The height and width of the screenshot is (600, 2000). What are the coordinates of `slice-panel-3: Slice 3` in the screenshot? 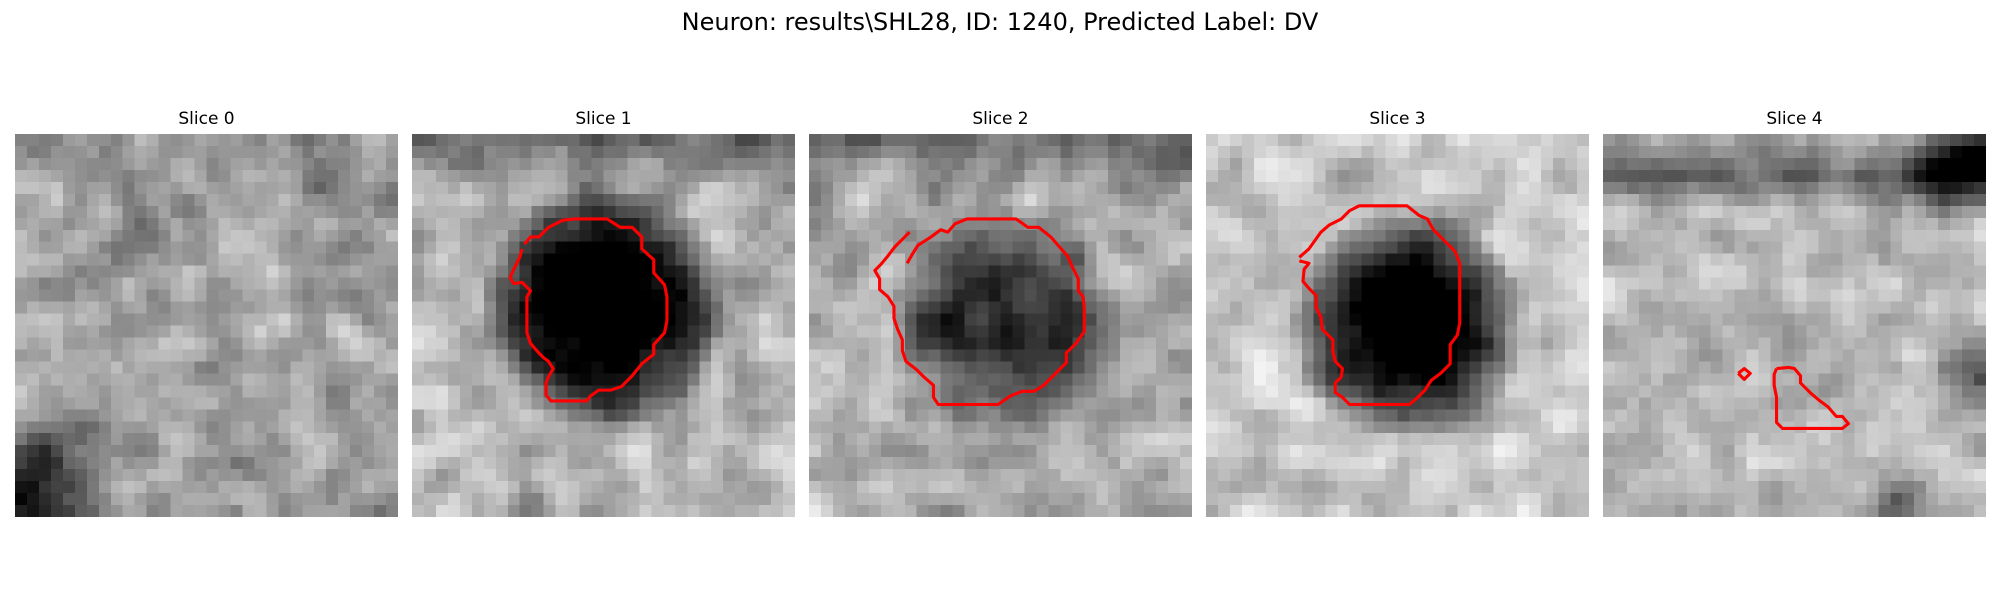 It's located at (1397, 312).